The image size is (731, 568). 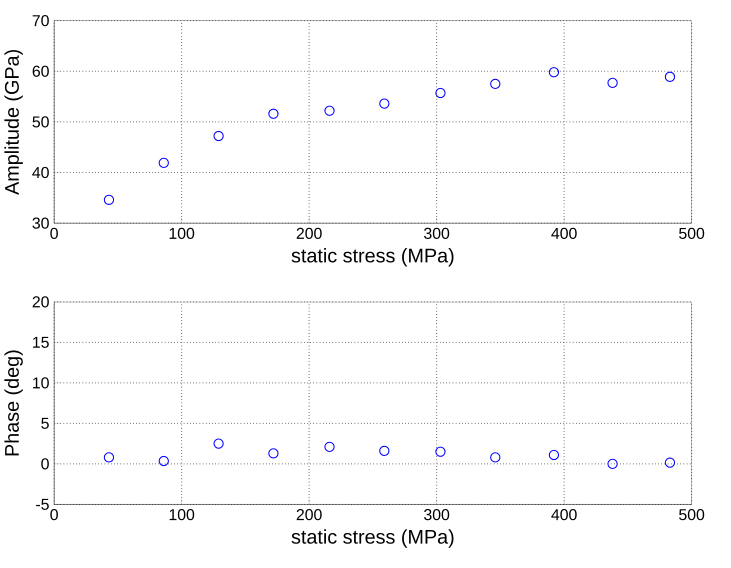 I want to click on y-tick-label: -5, so click(x=42, y=504).